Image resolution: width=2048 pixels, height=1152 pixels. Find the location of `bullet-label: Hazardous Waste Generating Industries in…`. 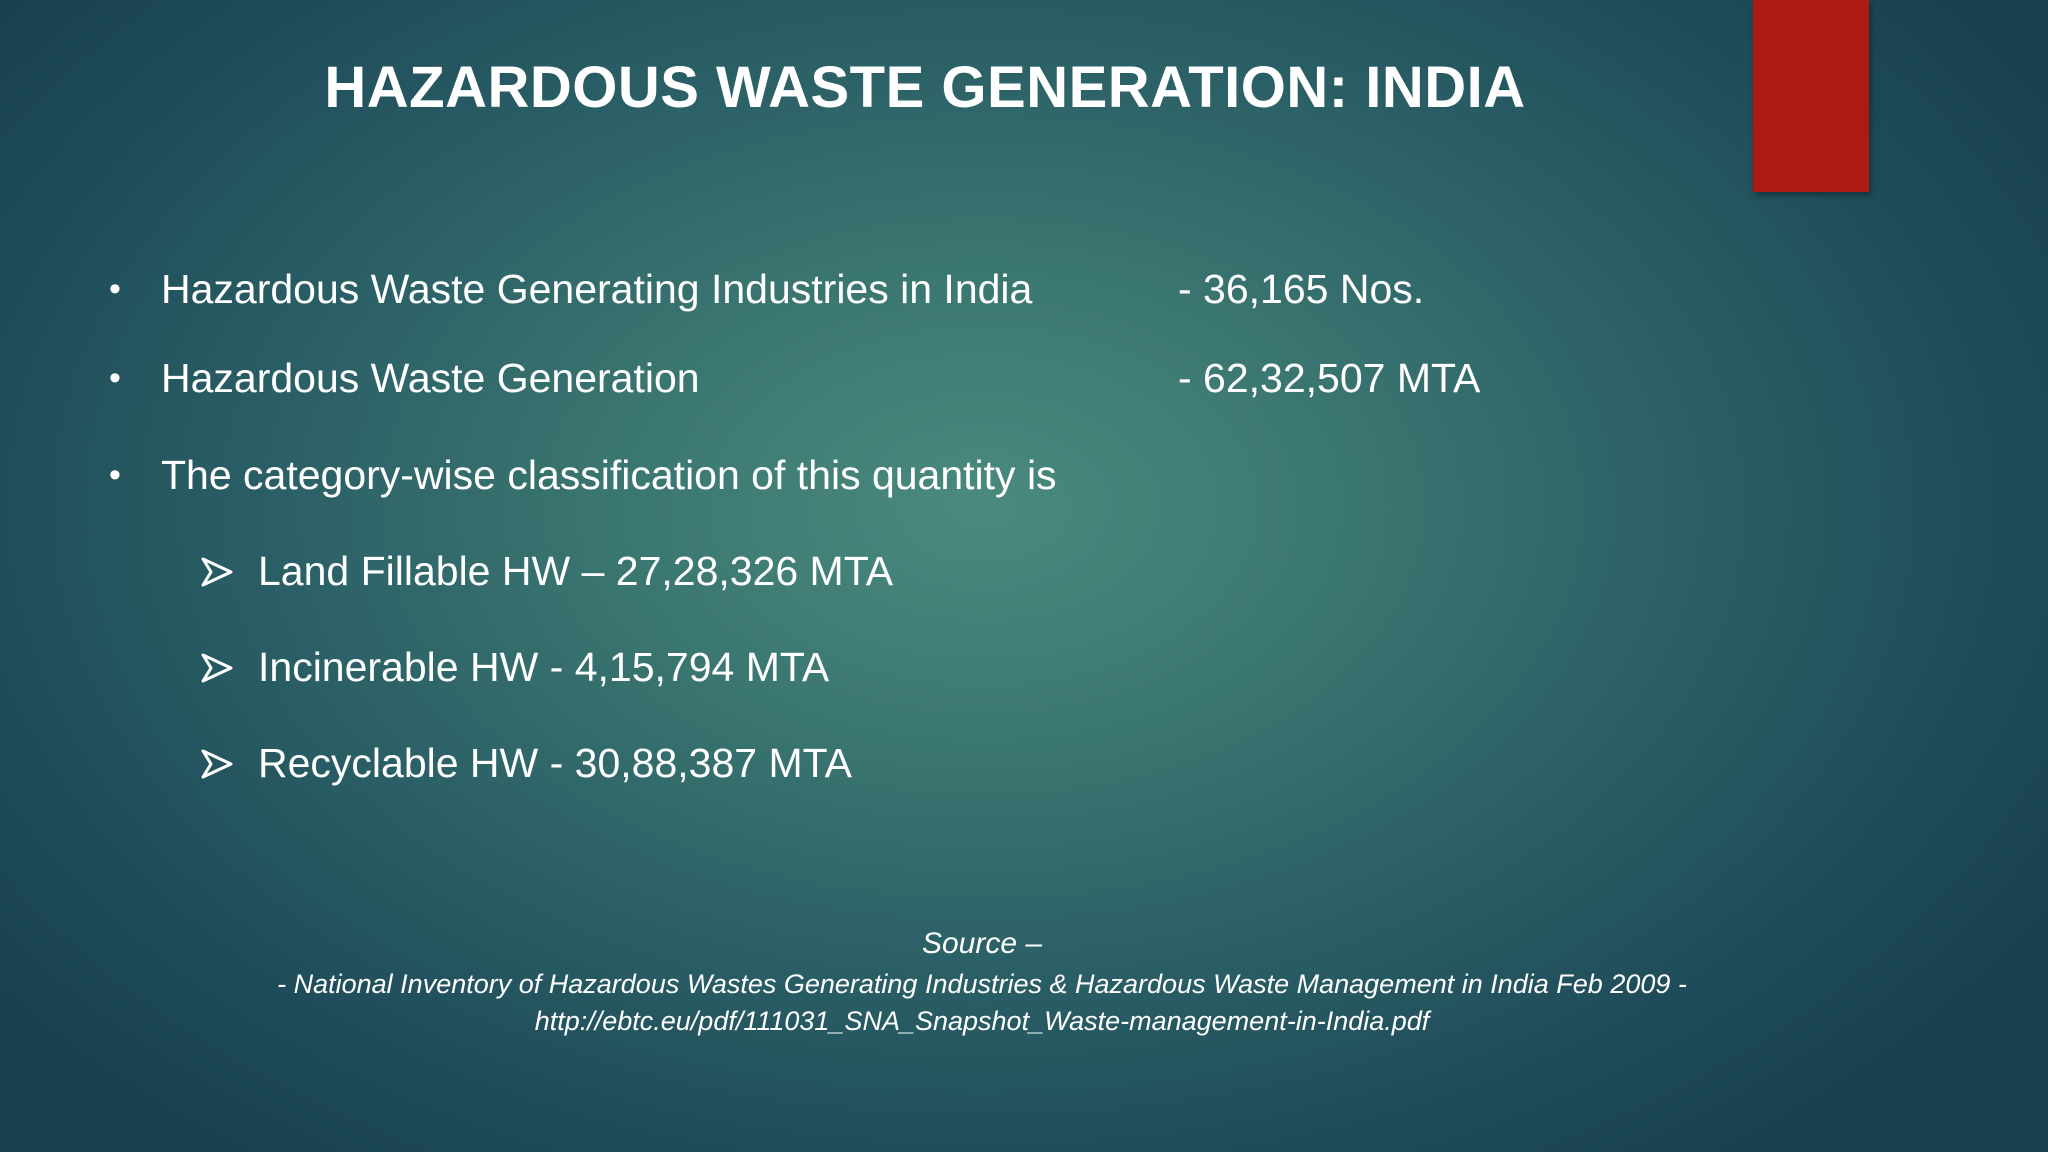

bullet-label: Hazardous Waste Generating Industries in… is located at coordinates (597, 289).